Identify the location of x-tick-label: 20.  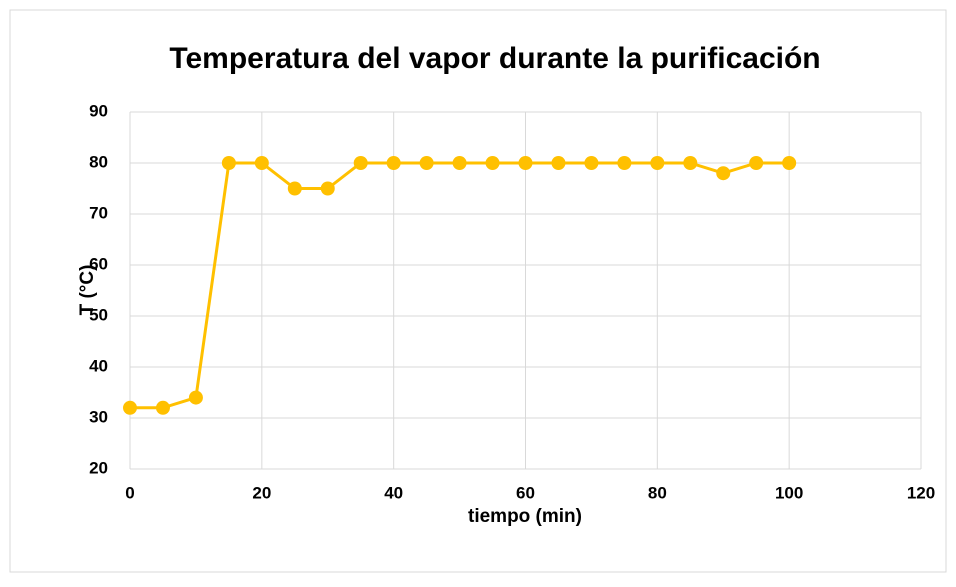
(261, 492).